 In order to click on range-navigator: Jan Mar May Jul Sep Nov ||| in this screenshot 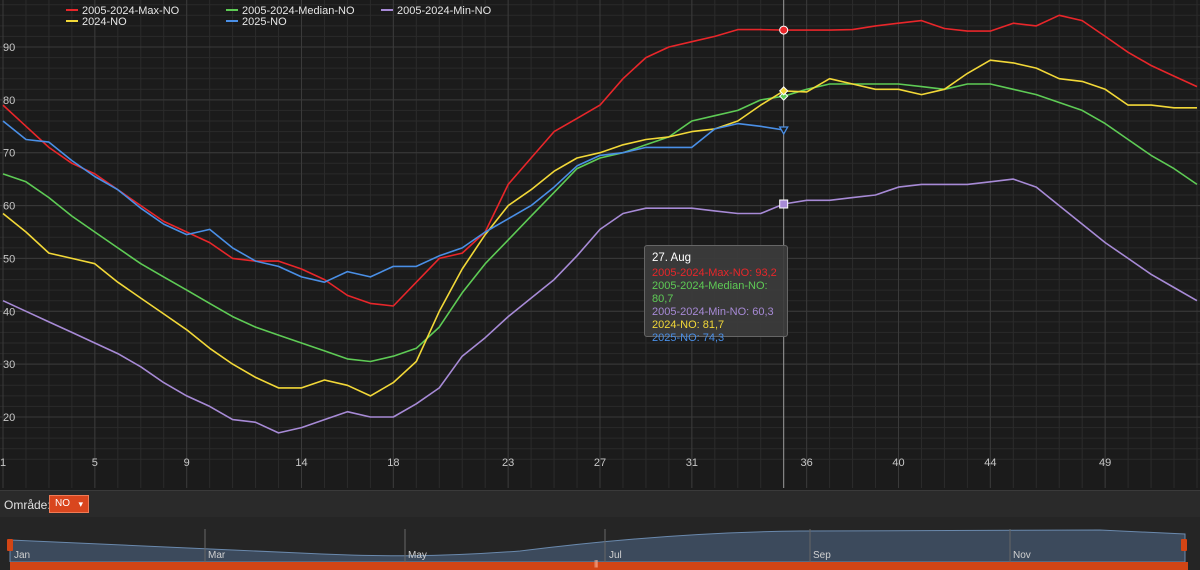, I will do `click(600, 543)`.